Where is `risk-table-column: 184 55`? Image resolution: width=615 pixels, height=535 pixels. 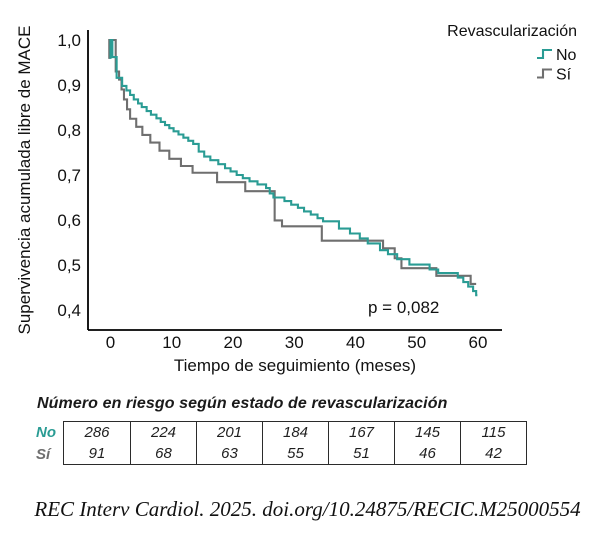 risk-table-column: 184 55 is located at coordinates (295, 443).